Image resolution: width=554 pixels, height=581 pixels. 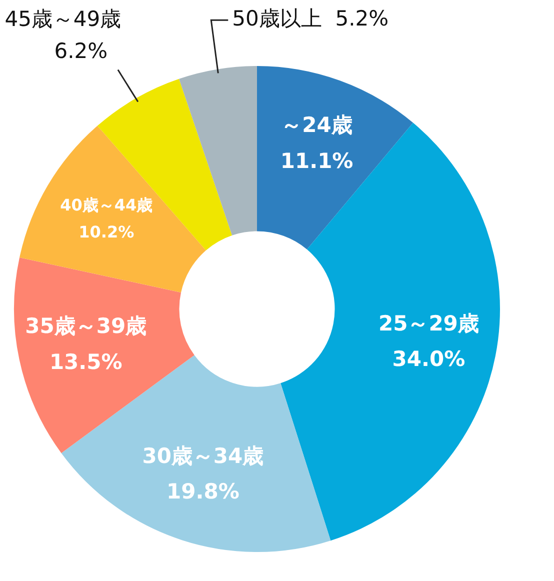 I want to click on slice-label: 30歳～34歳, so click(x=203, y=456).